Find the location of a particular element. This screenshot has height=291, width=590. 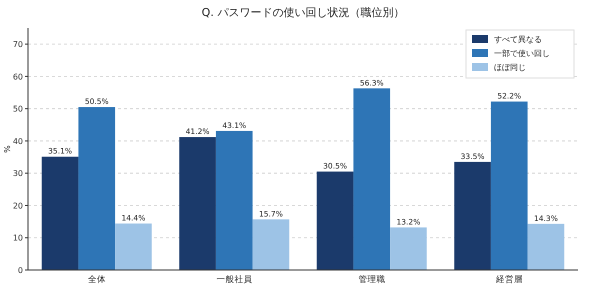

legend-label: すべて異なる is located at coordinates (518, 39).